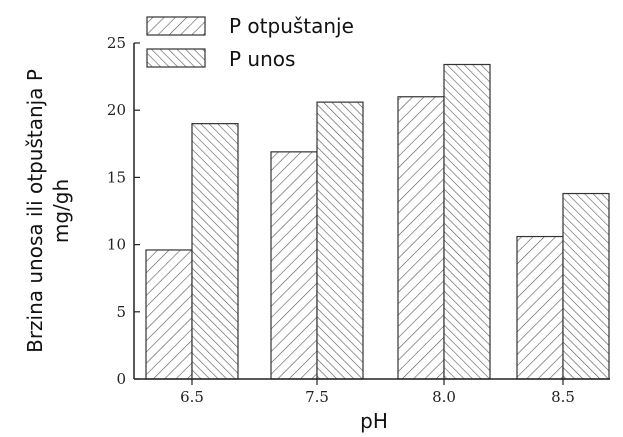  What do you see at coordinates (121, 312) in the screenshot?
I see `y-tick-label-5: 5` at bounding box center [121, 312].